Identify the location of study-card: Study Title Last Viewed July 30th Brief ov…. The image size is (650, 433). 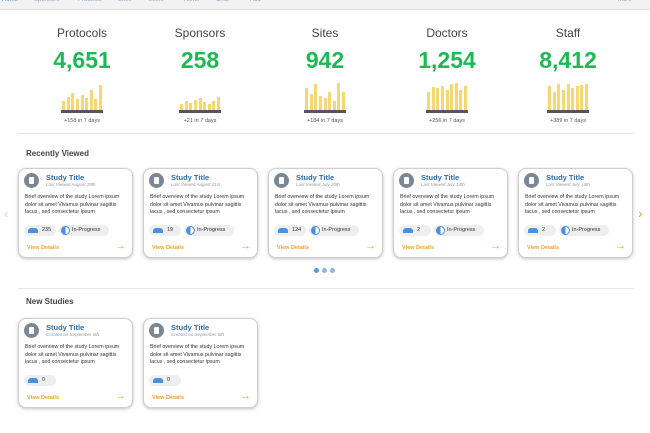
(325, 213).